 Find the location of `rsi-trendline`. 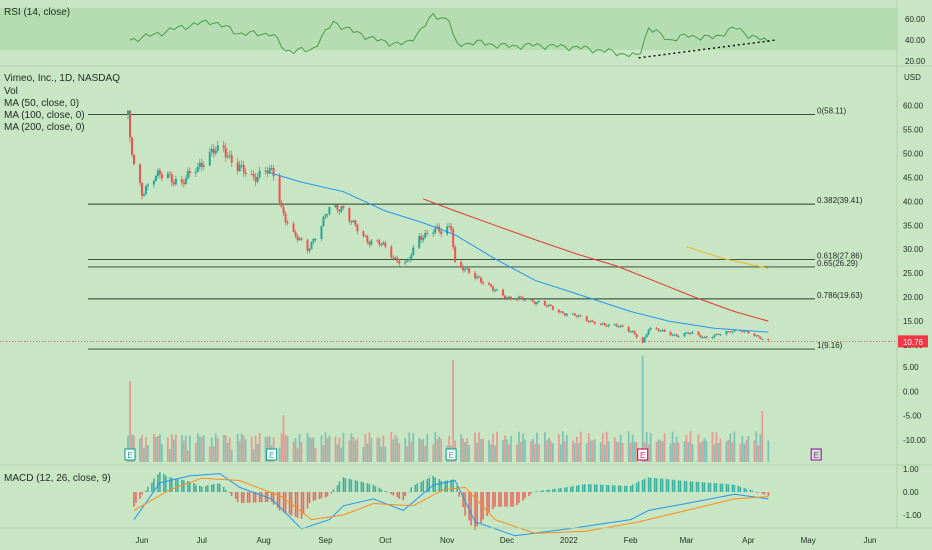

rsi-trendline is located at coordinates (707, 49).